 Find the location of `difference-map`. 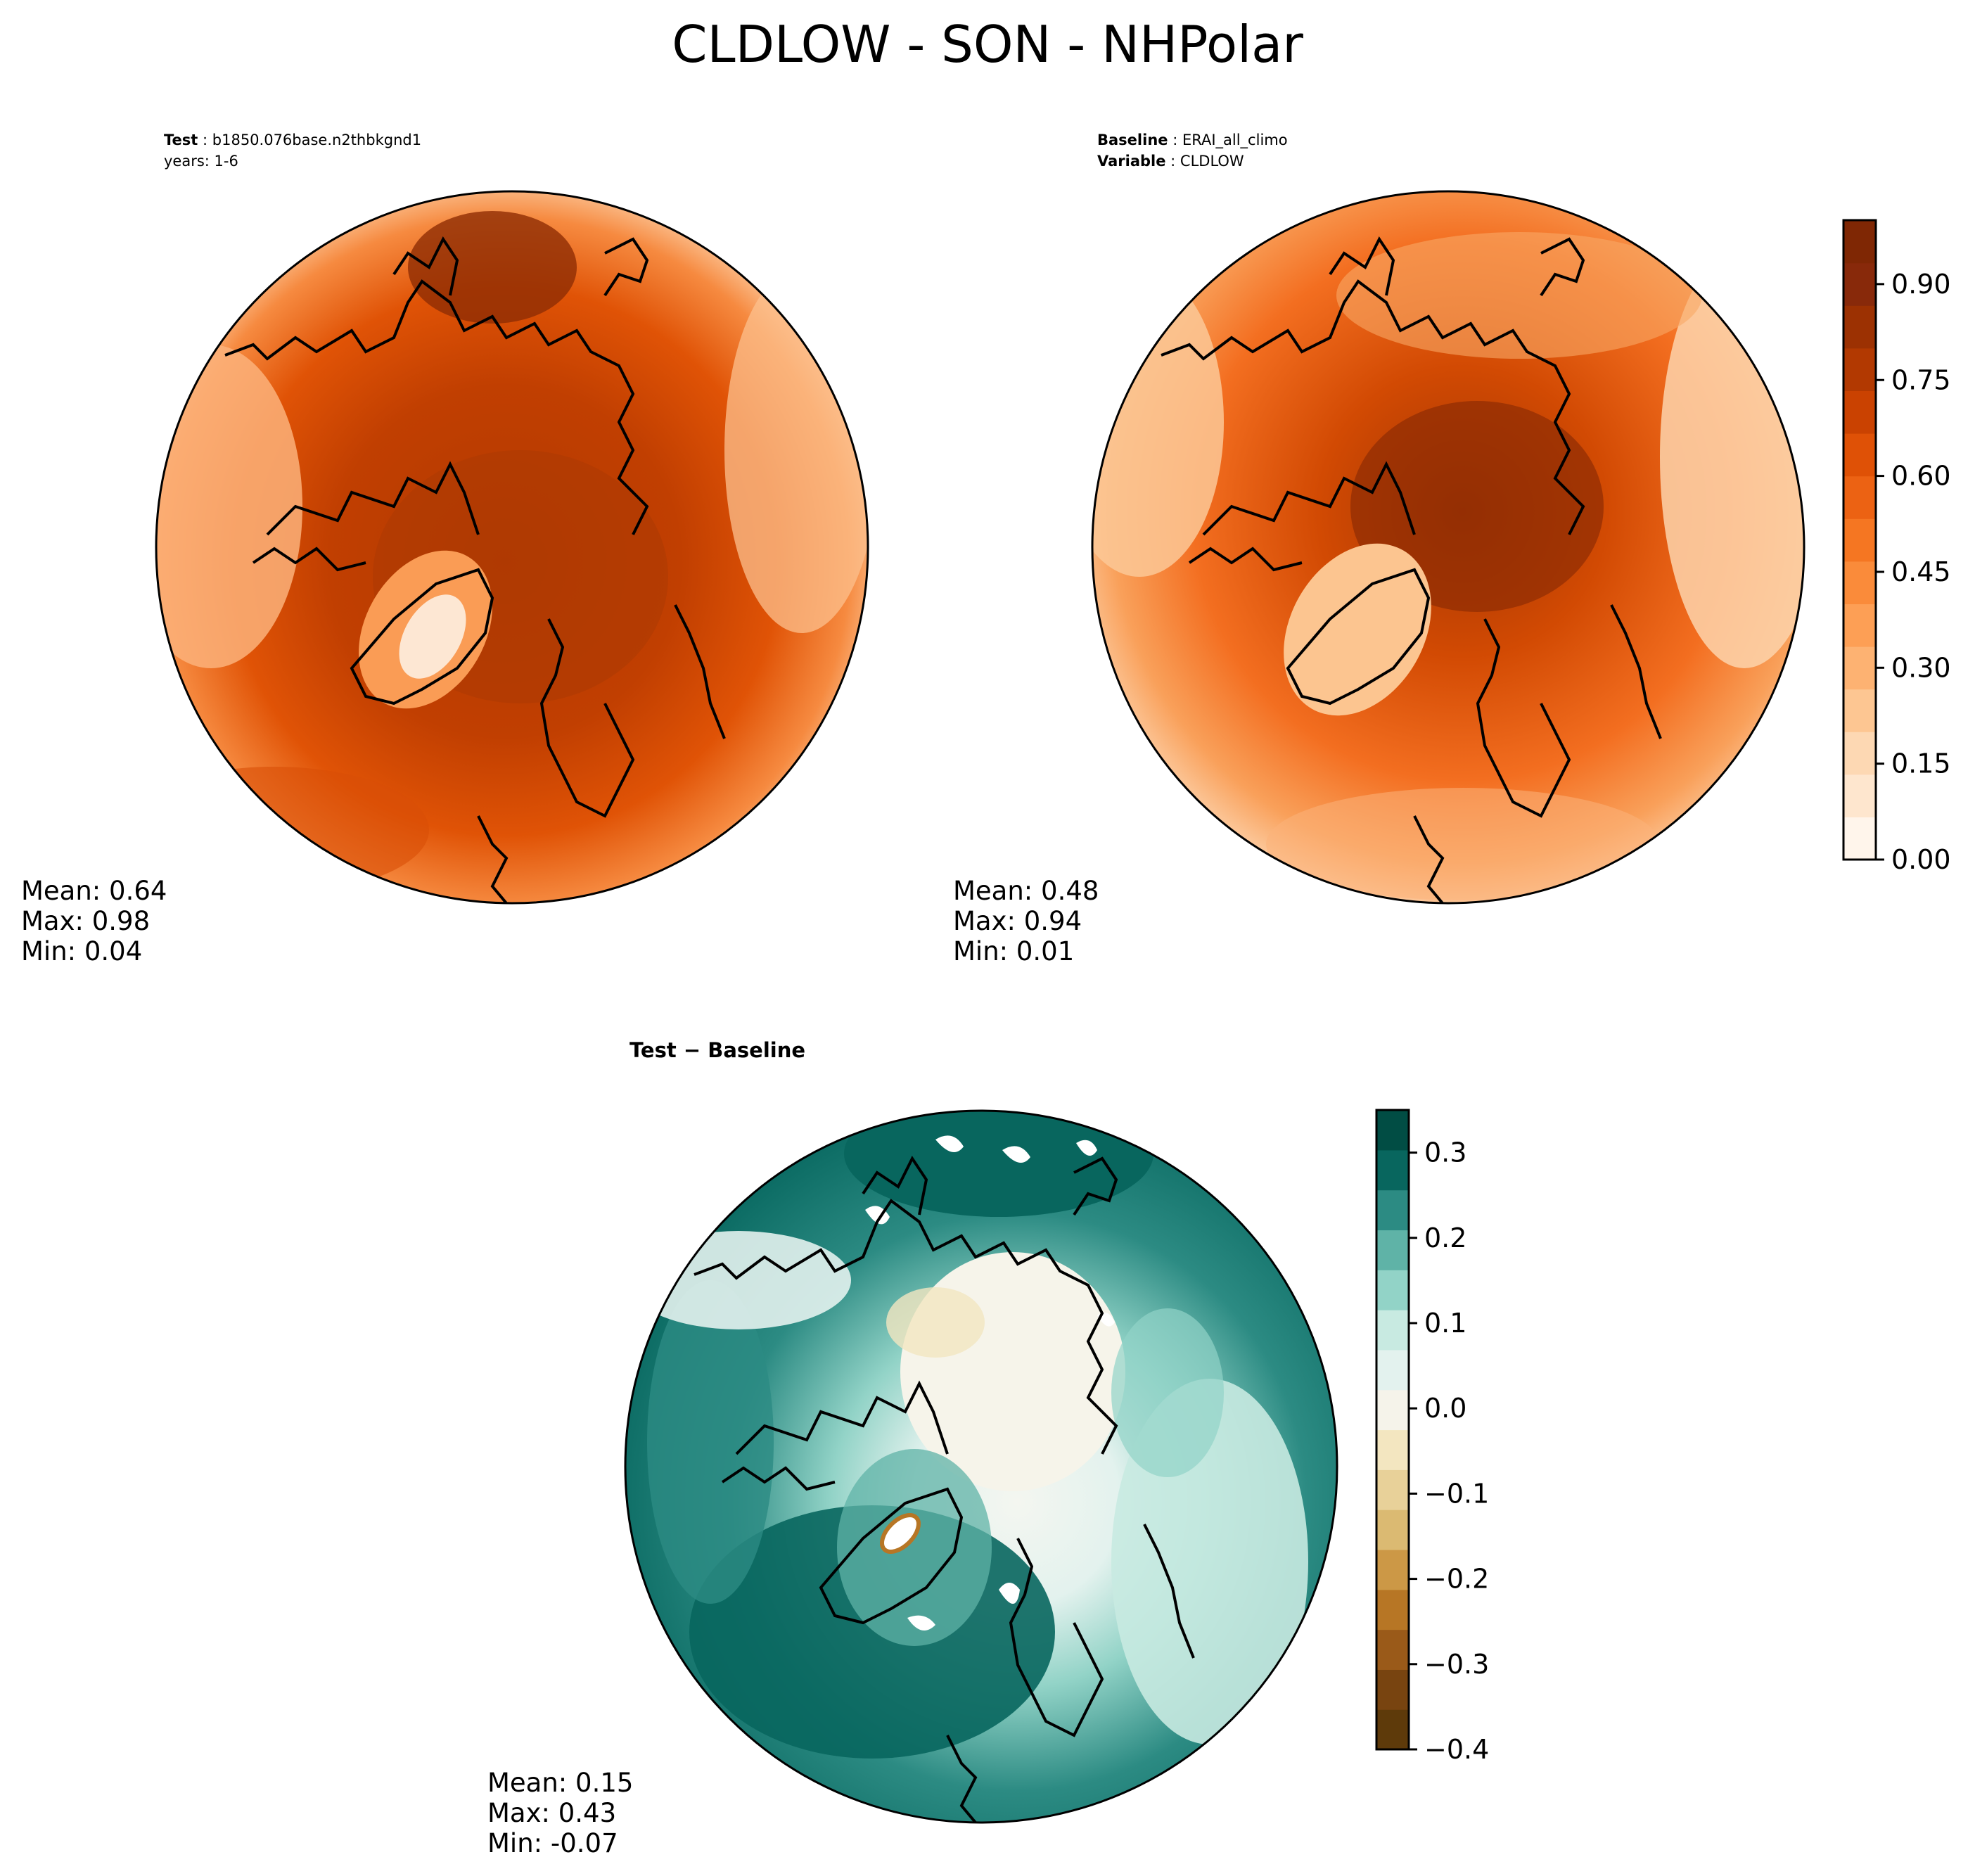

difference-map is located at coordinates (981, 1467).